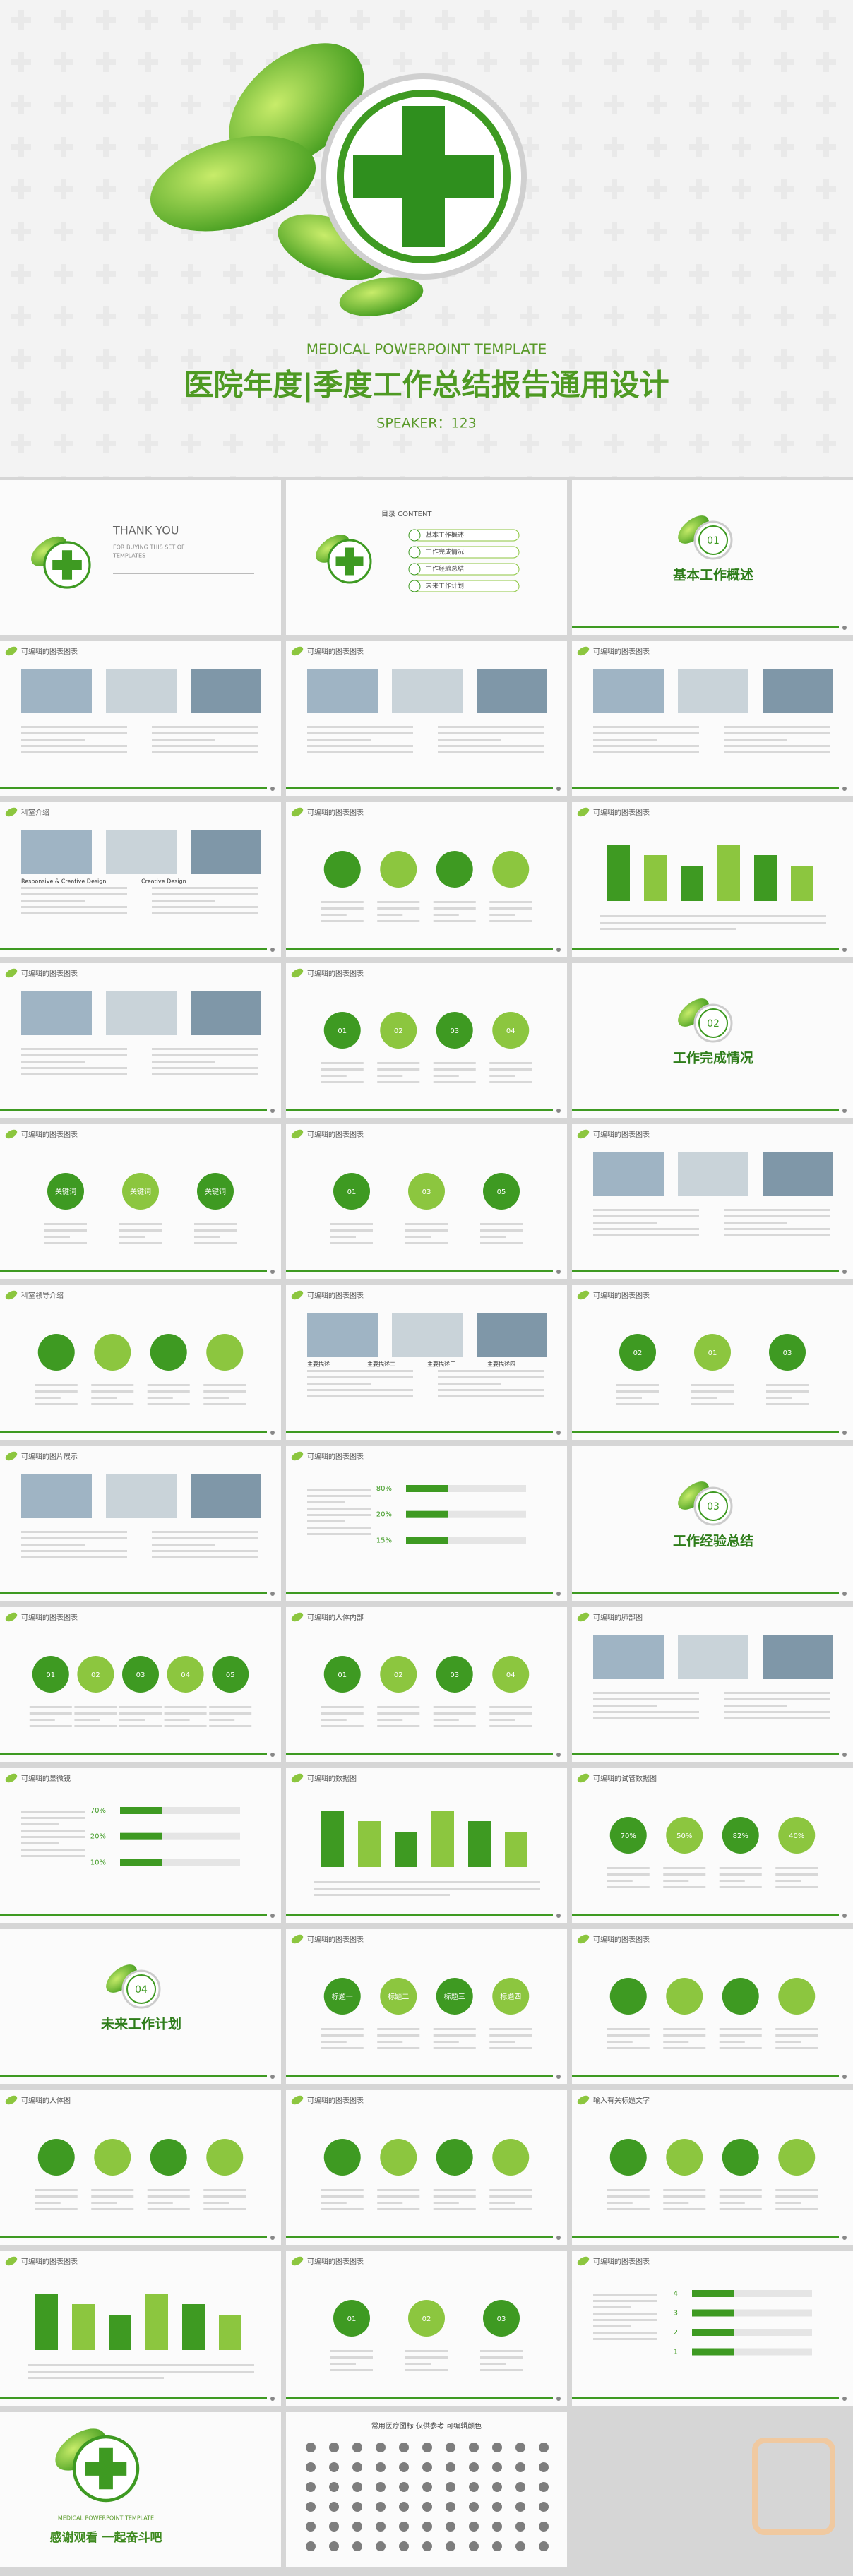  What do you see at coordinates (141, 1836) in the screenshot?
I see `row-bar` at bounding box center [141, 1836].